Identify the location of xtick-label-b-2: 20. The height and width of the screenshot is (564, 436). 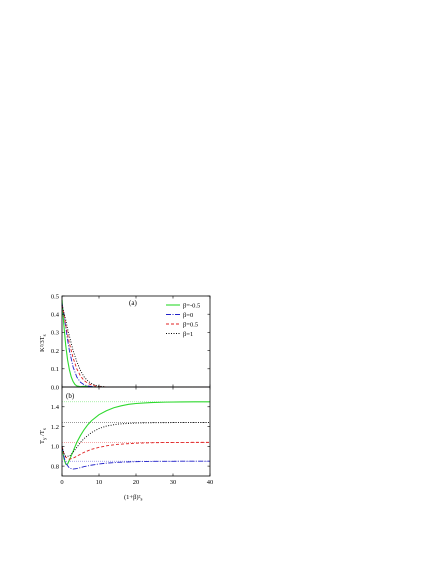
(136, 482).